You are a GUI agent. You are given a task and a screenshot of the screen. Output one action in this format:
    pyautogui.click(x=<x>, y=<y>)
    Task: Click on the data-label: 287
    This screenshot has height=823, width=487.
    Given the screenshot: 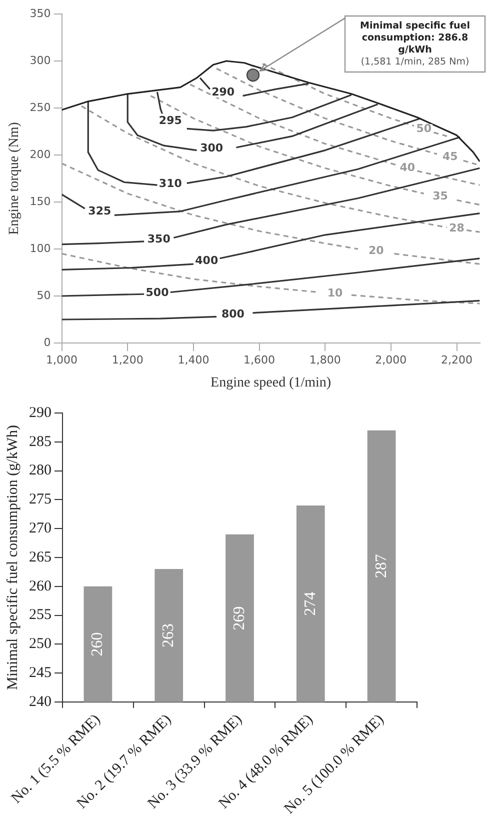 What is the action you would take?
    pyautogui.click(x=381, y=566)
    